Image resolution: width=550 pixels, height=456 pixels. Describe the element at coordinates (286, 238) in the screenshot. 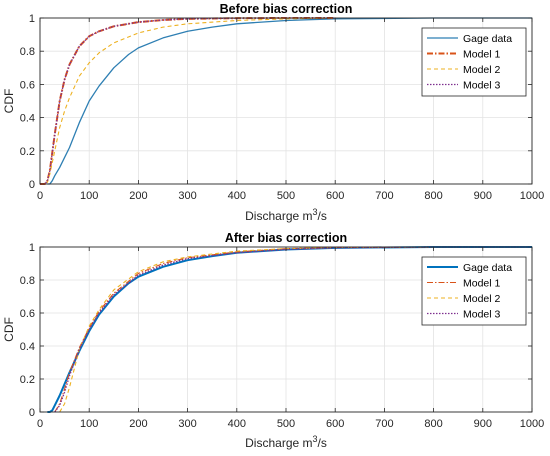

I see `chart-title: After bias correction` at that location.